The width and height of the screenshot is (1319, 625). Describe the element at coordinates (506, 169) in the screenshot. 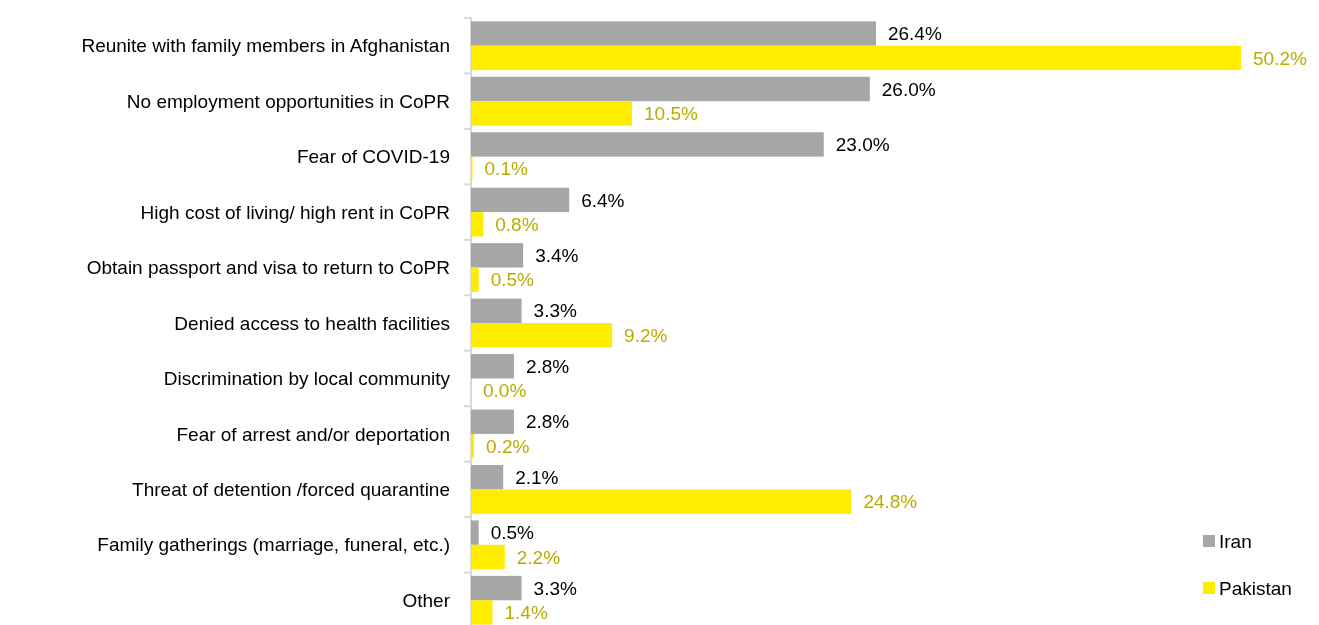

I see `data-label: 0.1%` at that location.